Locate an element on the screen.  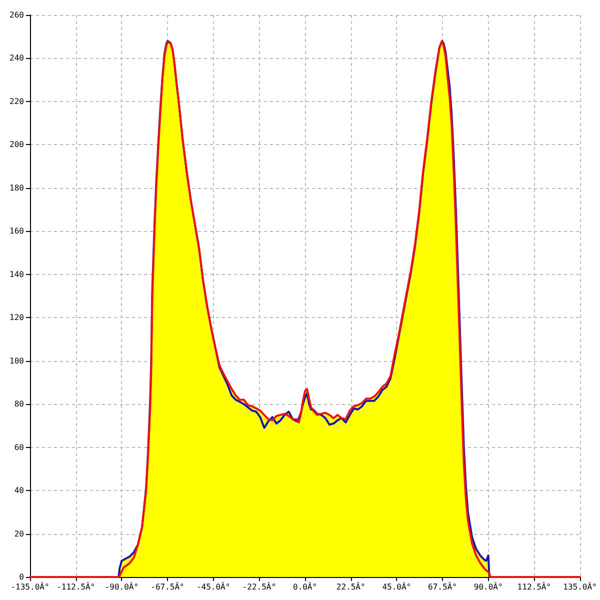
y-tick-label: 200 is located at coordinates (17, 145).